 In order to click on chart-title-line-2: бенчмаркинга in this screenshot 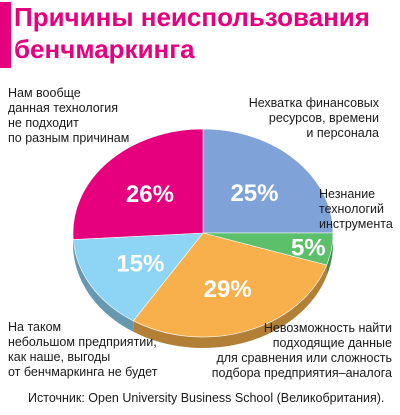, I will do `click(104, 49)`.